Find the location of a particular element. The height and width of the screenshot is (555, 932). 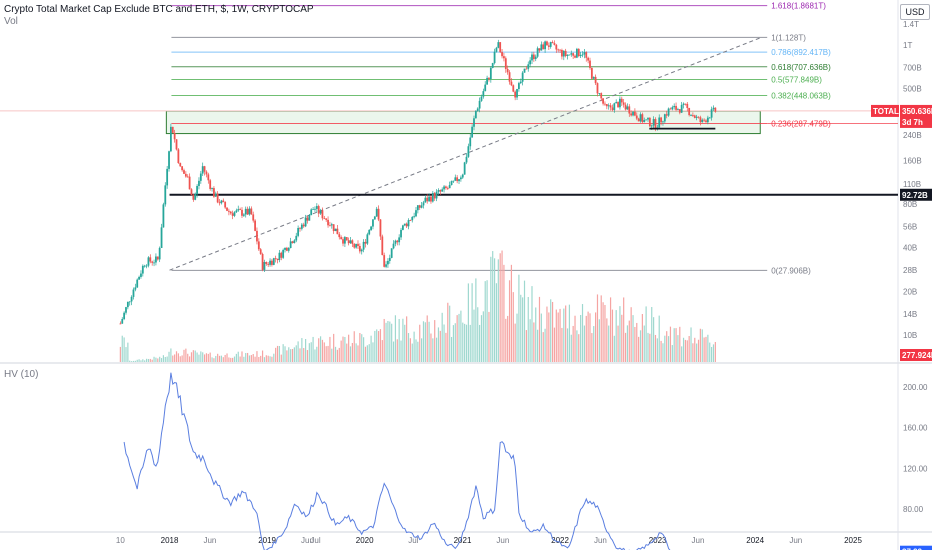

price-axis-tick: 10B is located at coordinates (910, 335).